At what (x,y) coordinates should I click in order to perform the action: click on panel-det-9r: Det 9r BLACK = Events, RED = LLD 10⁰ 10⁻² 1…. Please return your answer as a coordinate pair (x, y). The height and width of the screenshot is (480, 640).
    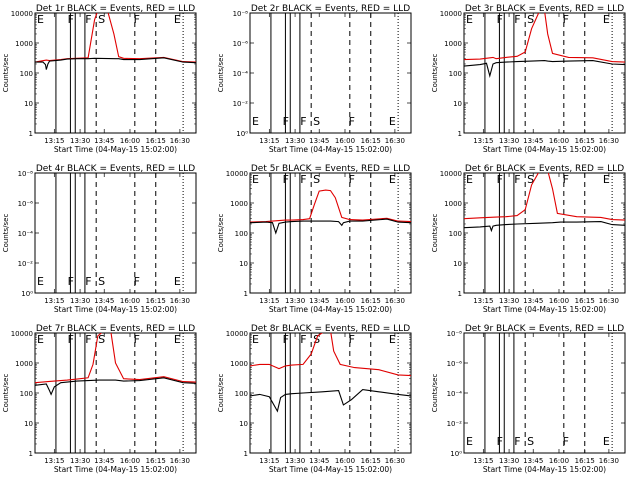
    Looking at the image, I should click on (528, 399).